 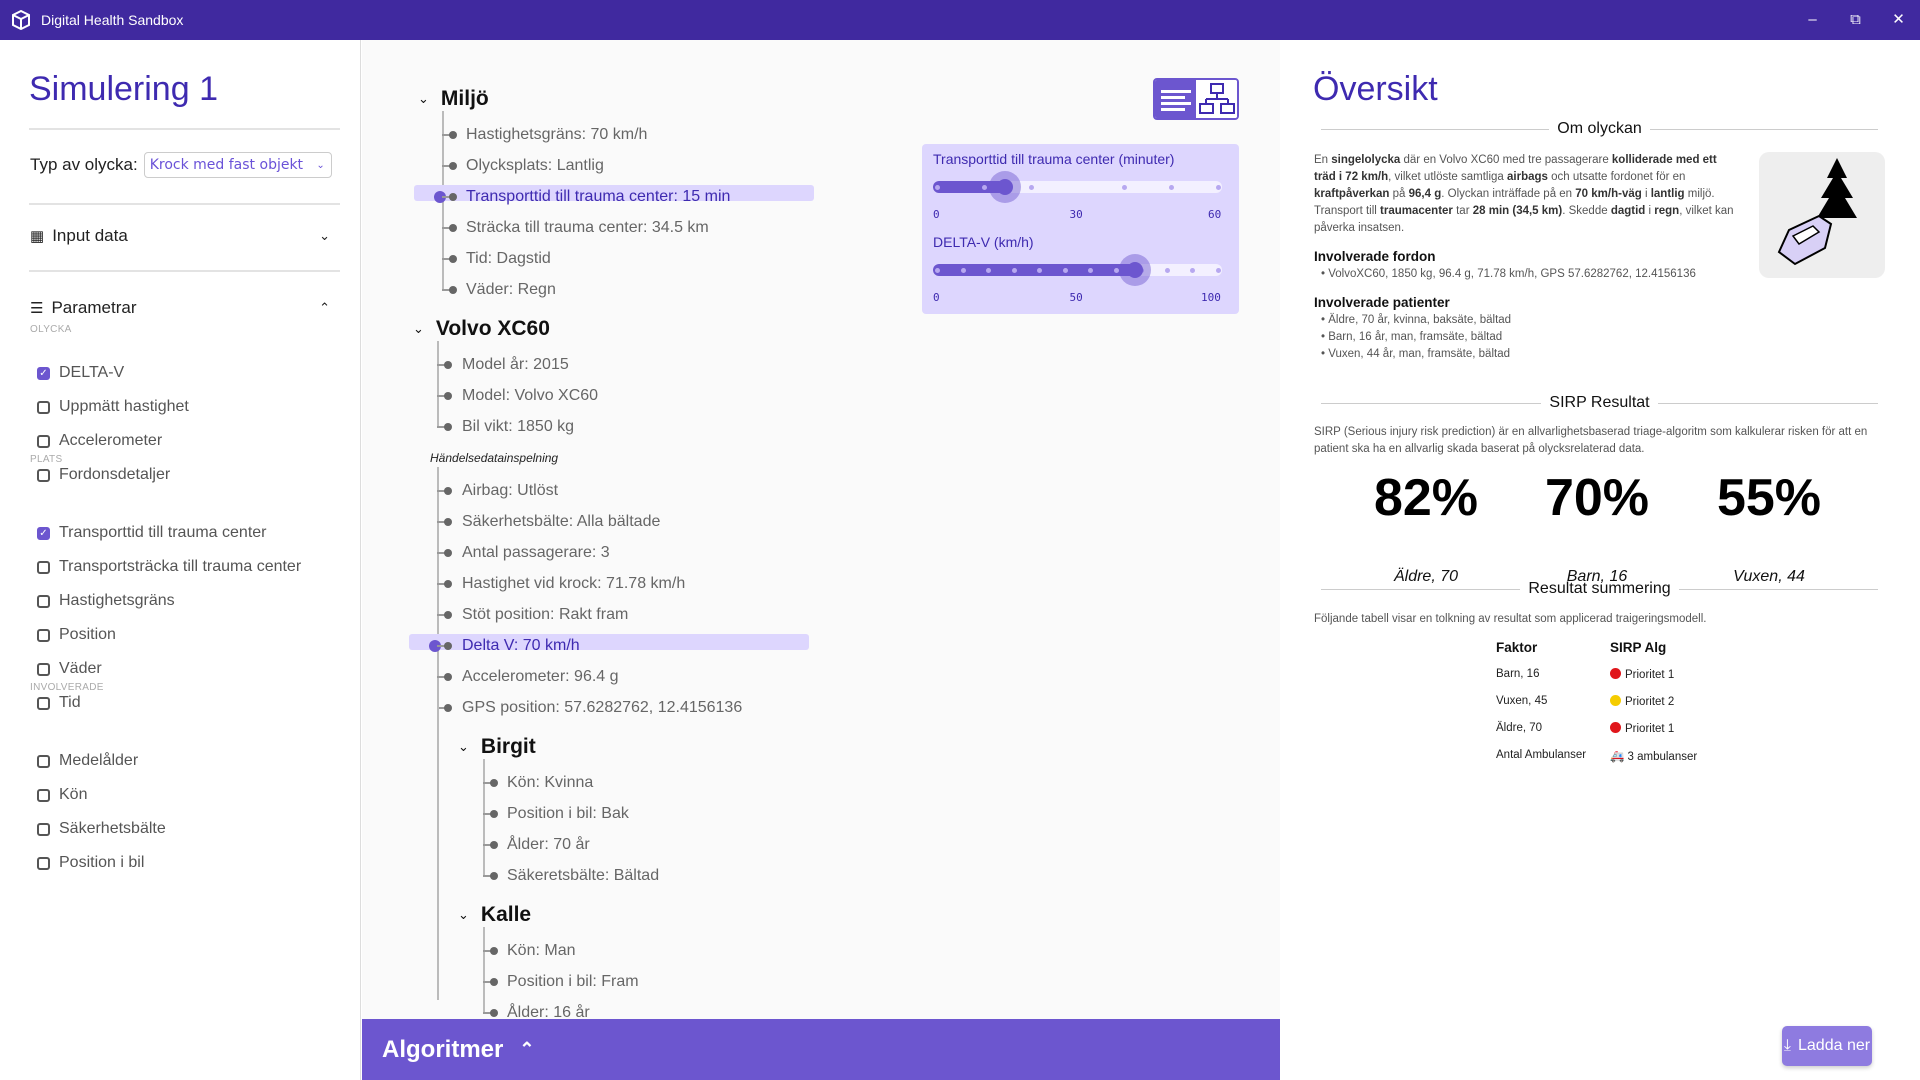 What do you see at coordinates (511, 289) in the screenshot?
I see `tree-leaf: Väder: Regn` at bounding box center [511, 289].